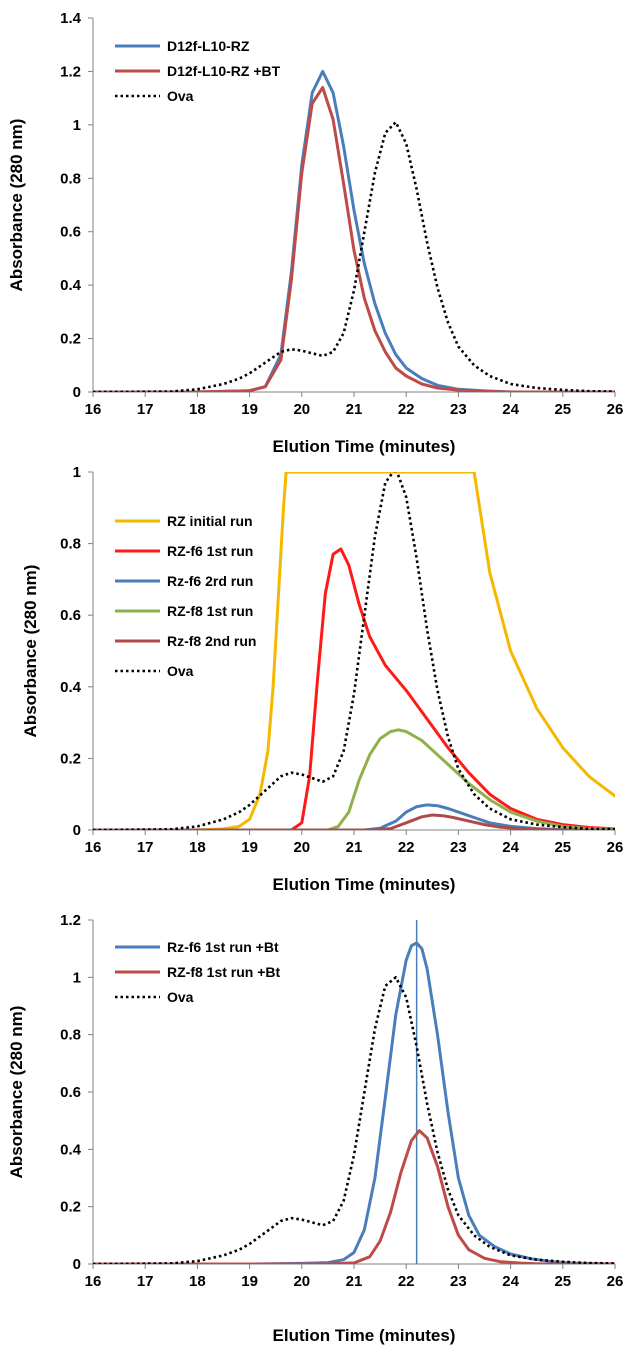  Describe the element at coordinates (208, 46) in the screenshot. I see `legend-label-0: D12f-L10-RZ` at that location.